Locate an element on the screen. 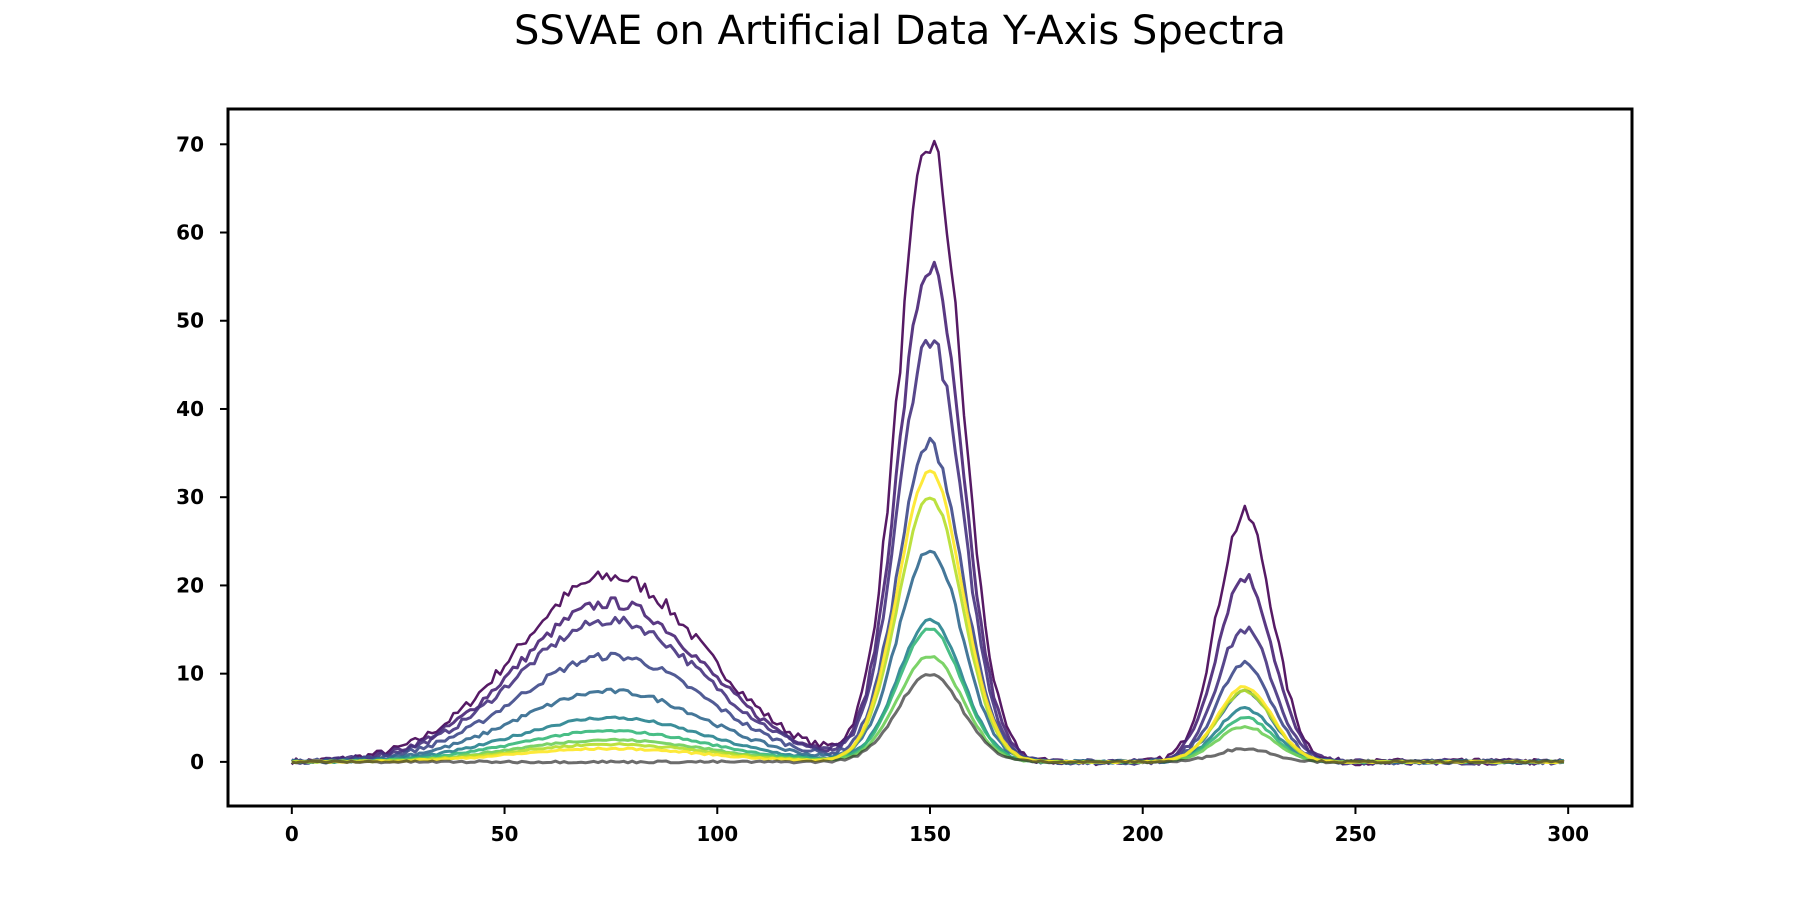 Image resolution: width=1800 pixels, height=900 pixels. x-axis-ticks: 0 50 100 150 200 250 300 is located at coordinates (937, 826).